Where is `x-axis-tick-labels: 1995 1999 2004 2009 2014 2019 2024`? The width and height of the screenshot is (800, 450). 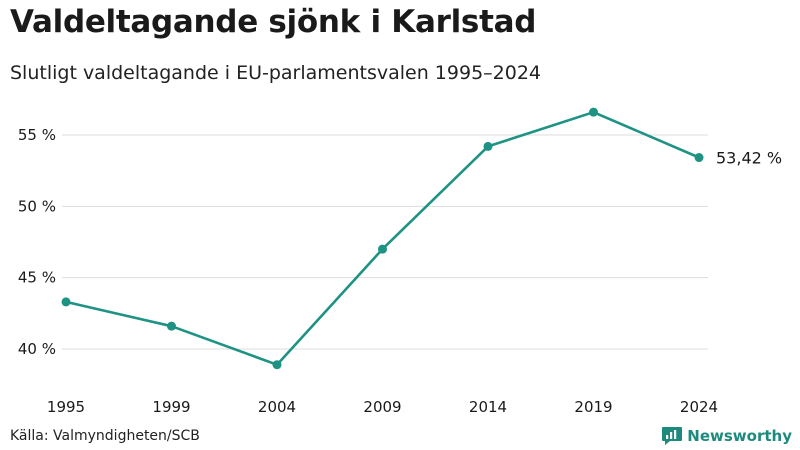
x-axis-tick-labels: 1995 1999 2004 2009 2014 2019 2024 is located at coordinates (382, 407).